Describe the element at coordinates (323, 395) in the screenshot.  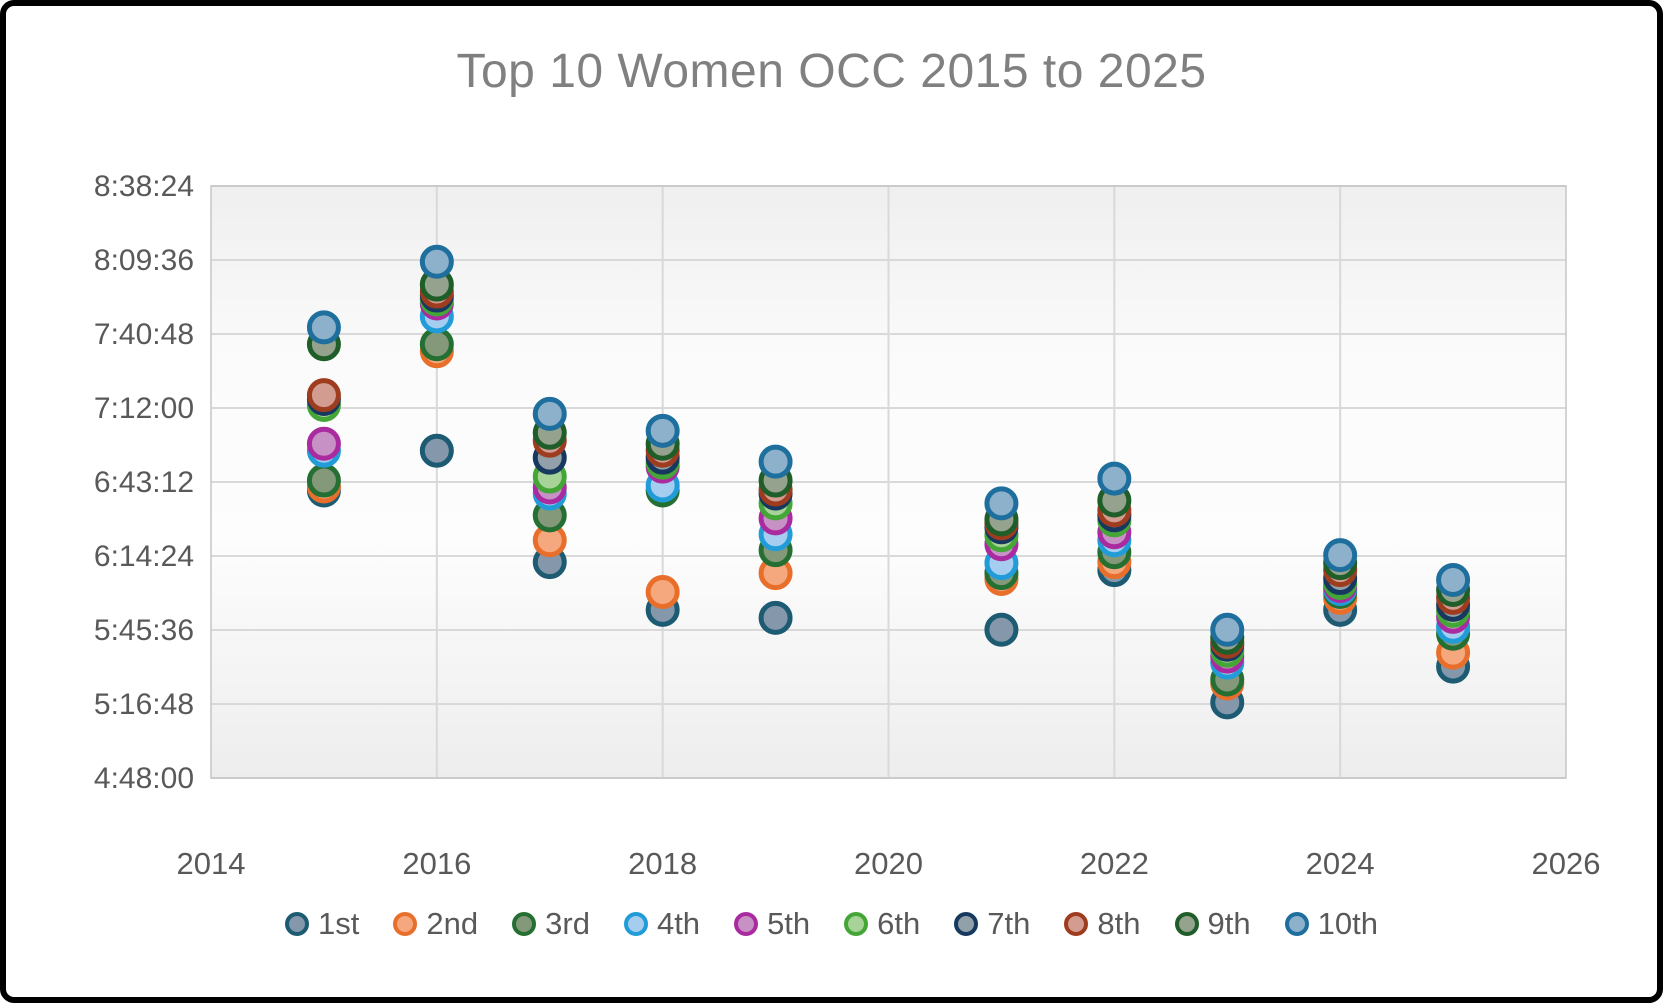
I see `data-point-8th-2015` at that location.